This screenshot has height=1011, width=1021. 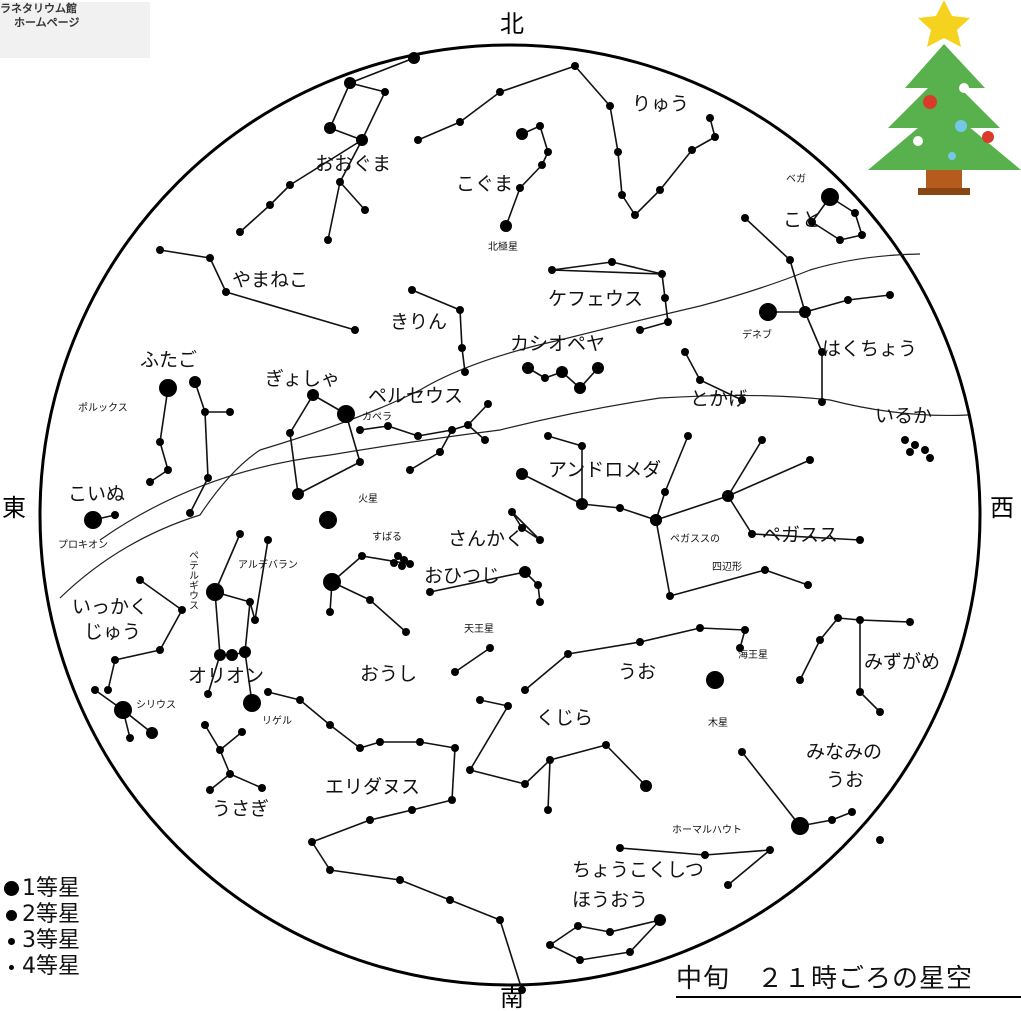 What do you see at coordinates (800, 535) in the screenshot?
I see `label-pegasus: ペガスス` at bounding box center [800, 535].